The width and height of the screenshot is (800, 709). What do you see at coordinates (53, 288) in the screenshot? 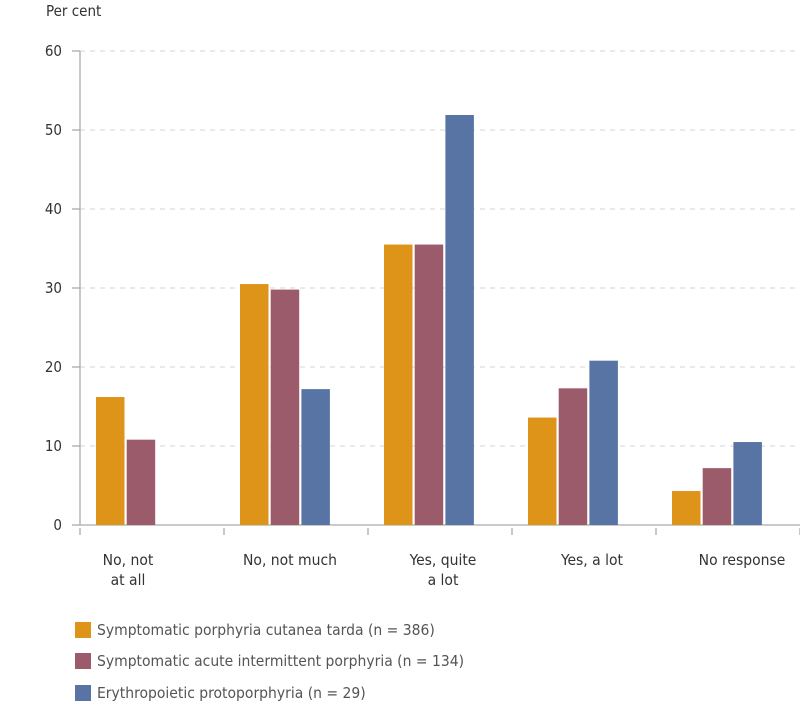
I see `y-tick-label: 30` at bounding box center [53, 288].